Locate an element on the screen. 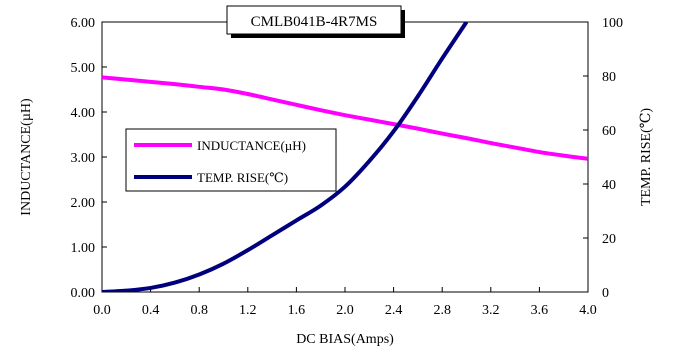 This screenshot has width=673, height=354. y-tick-label: 4.00 is located at coordinates (83, 113).